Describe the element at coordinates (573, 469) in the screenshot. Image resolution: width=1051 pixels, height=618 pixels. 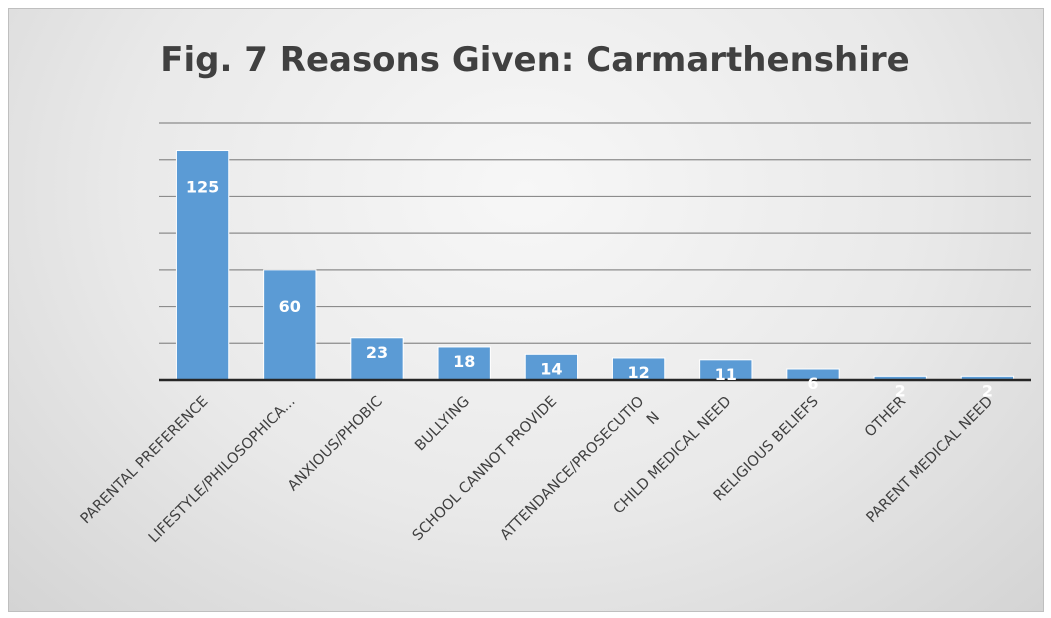
I see `category-label-line: ATTENDANCE/PROSECUTIO` at that location.